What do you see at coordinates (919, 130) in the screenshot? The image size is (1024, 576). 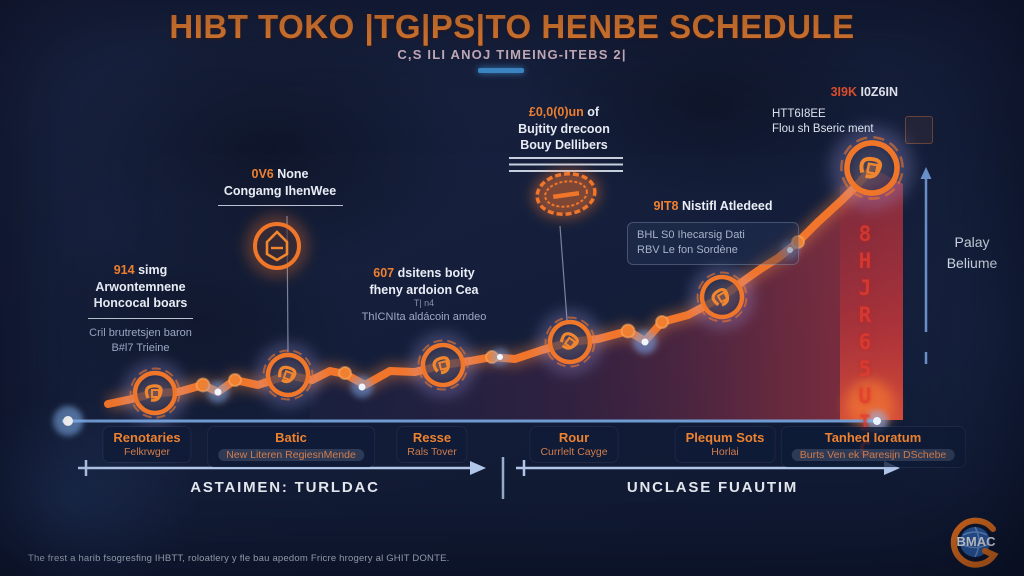 I see `small-square-icon` at bounding box center [919, 130].